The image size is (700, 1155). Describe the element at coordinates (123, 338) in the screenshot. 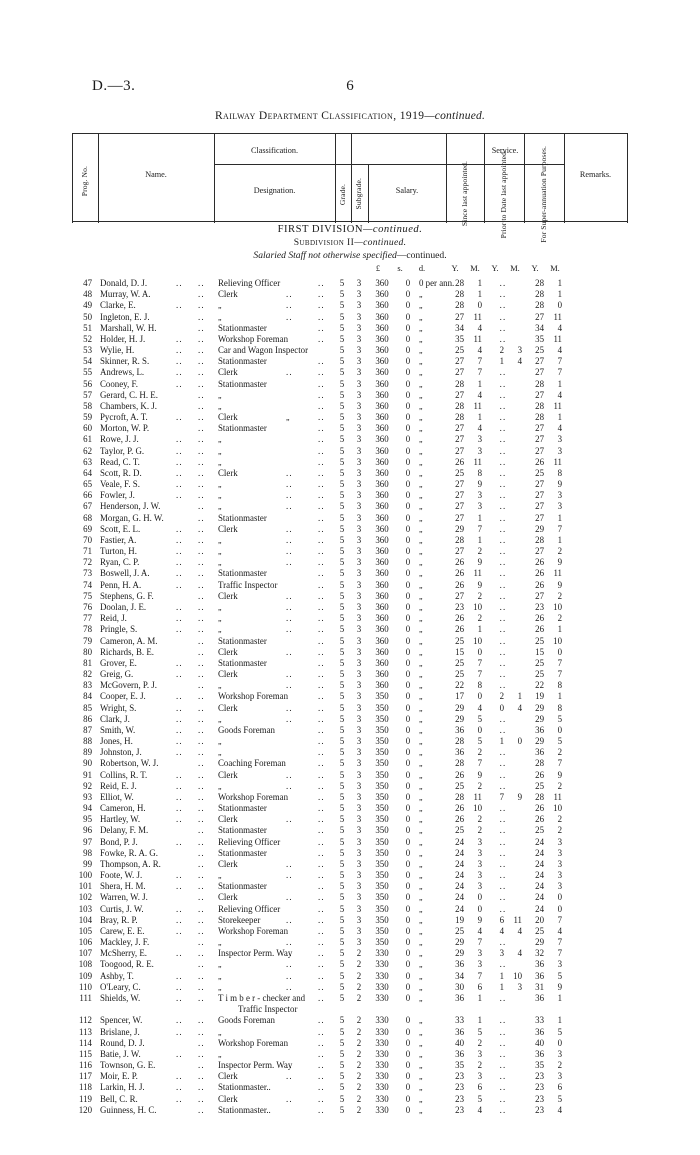

I see `cell-name: Holder, H. J.` at that location.